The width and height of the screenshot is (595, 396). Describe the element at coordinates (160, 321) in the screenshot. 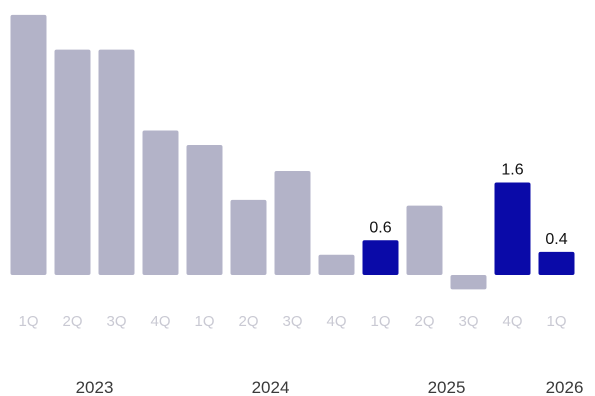

I see `quarter-label-3: 4Q` at that location.